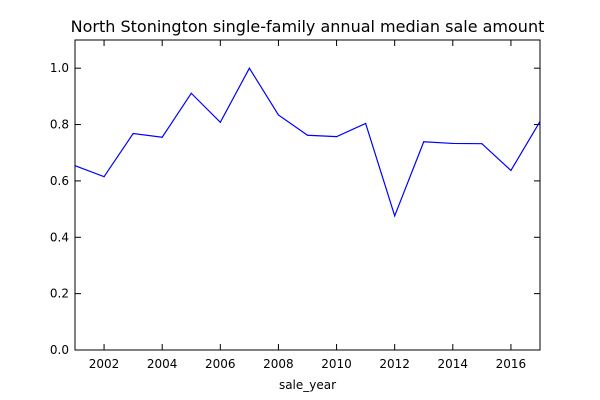 This screenshot has width=600, height=400. Describe the element at coordinates (59, 350) in the screenshot. I see `y-tick-label: 0.0` at that location.